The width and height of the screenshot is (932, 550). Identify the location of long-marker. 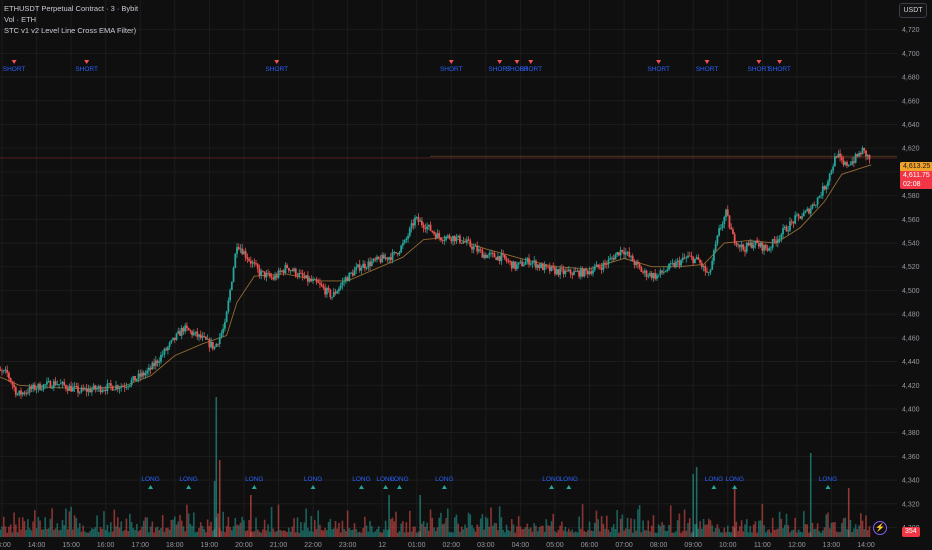
(552, 487).